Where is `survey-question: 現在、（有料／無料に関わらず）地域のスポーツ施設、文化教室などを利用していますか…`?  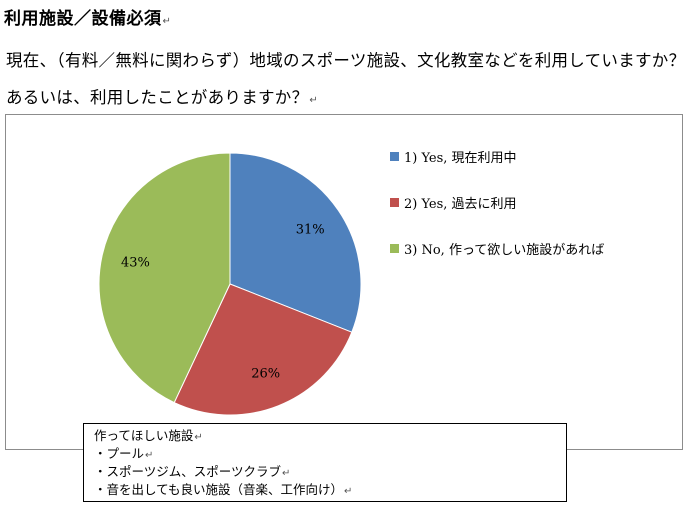 survey-question: 現在、（有料／無料に関わらず）地域のスポーツ施設、文化教室などを利用していますか… is located at coordinates (346, 80).